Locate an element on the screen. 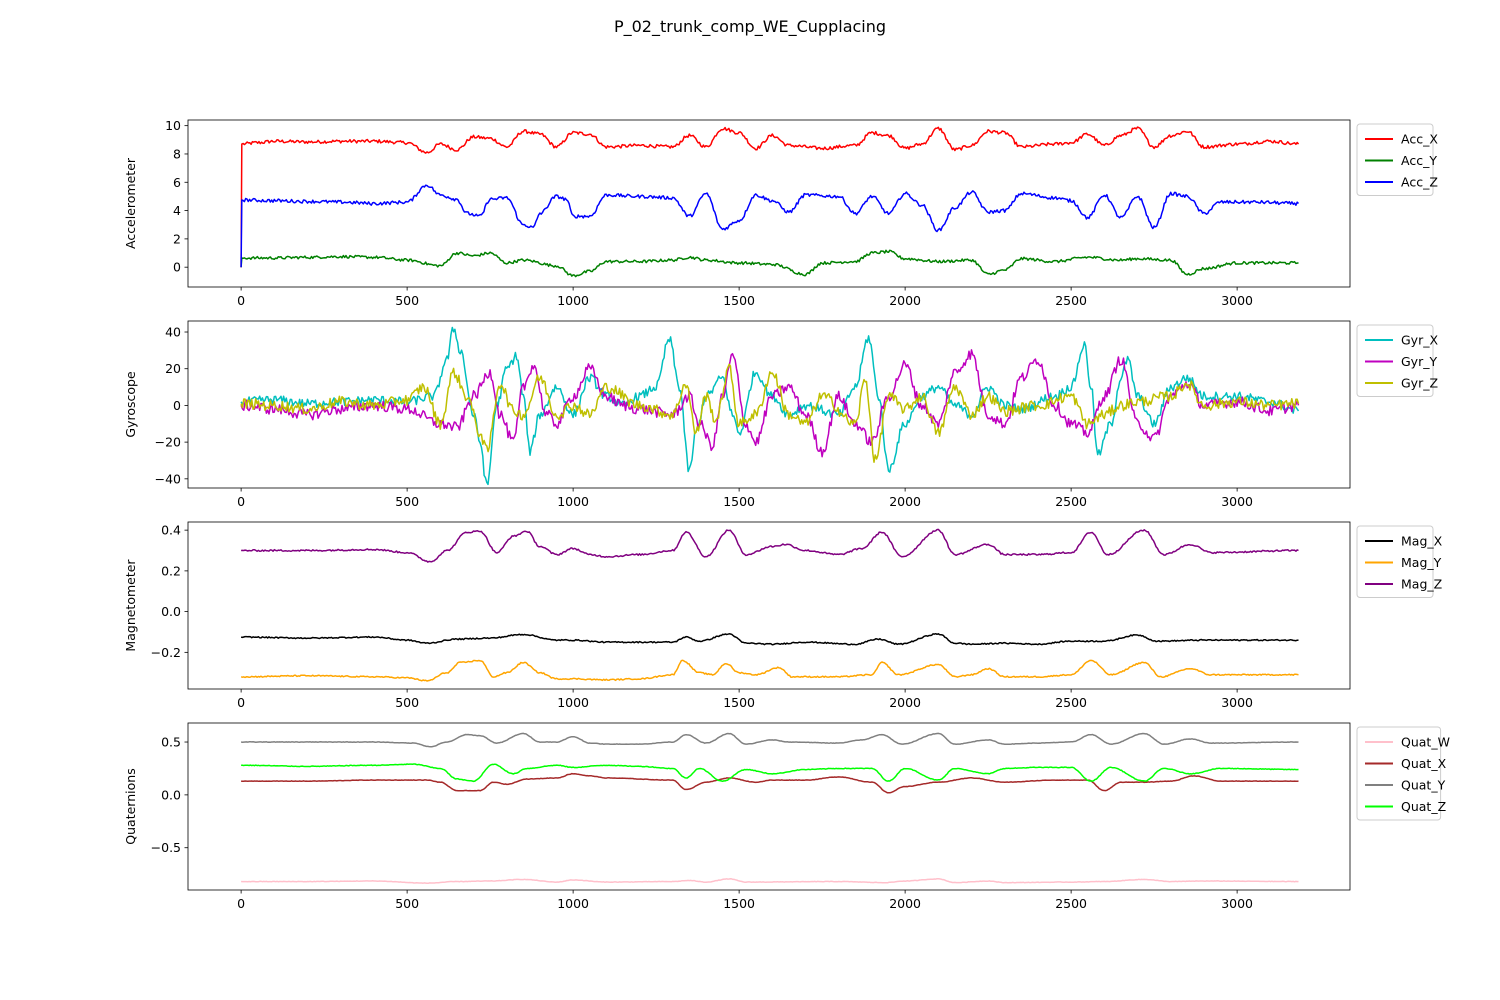 The width and height of the screenshot is (1500, 1000). legend-label: Quat_Y is located at coordinates (1423, 785).